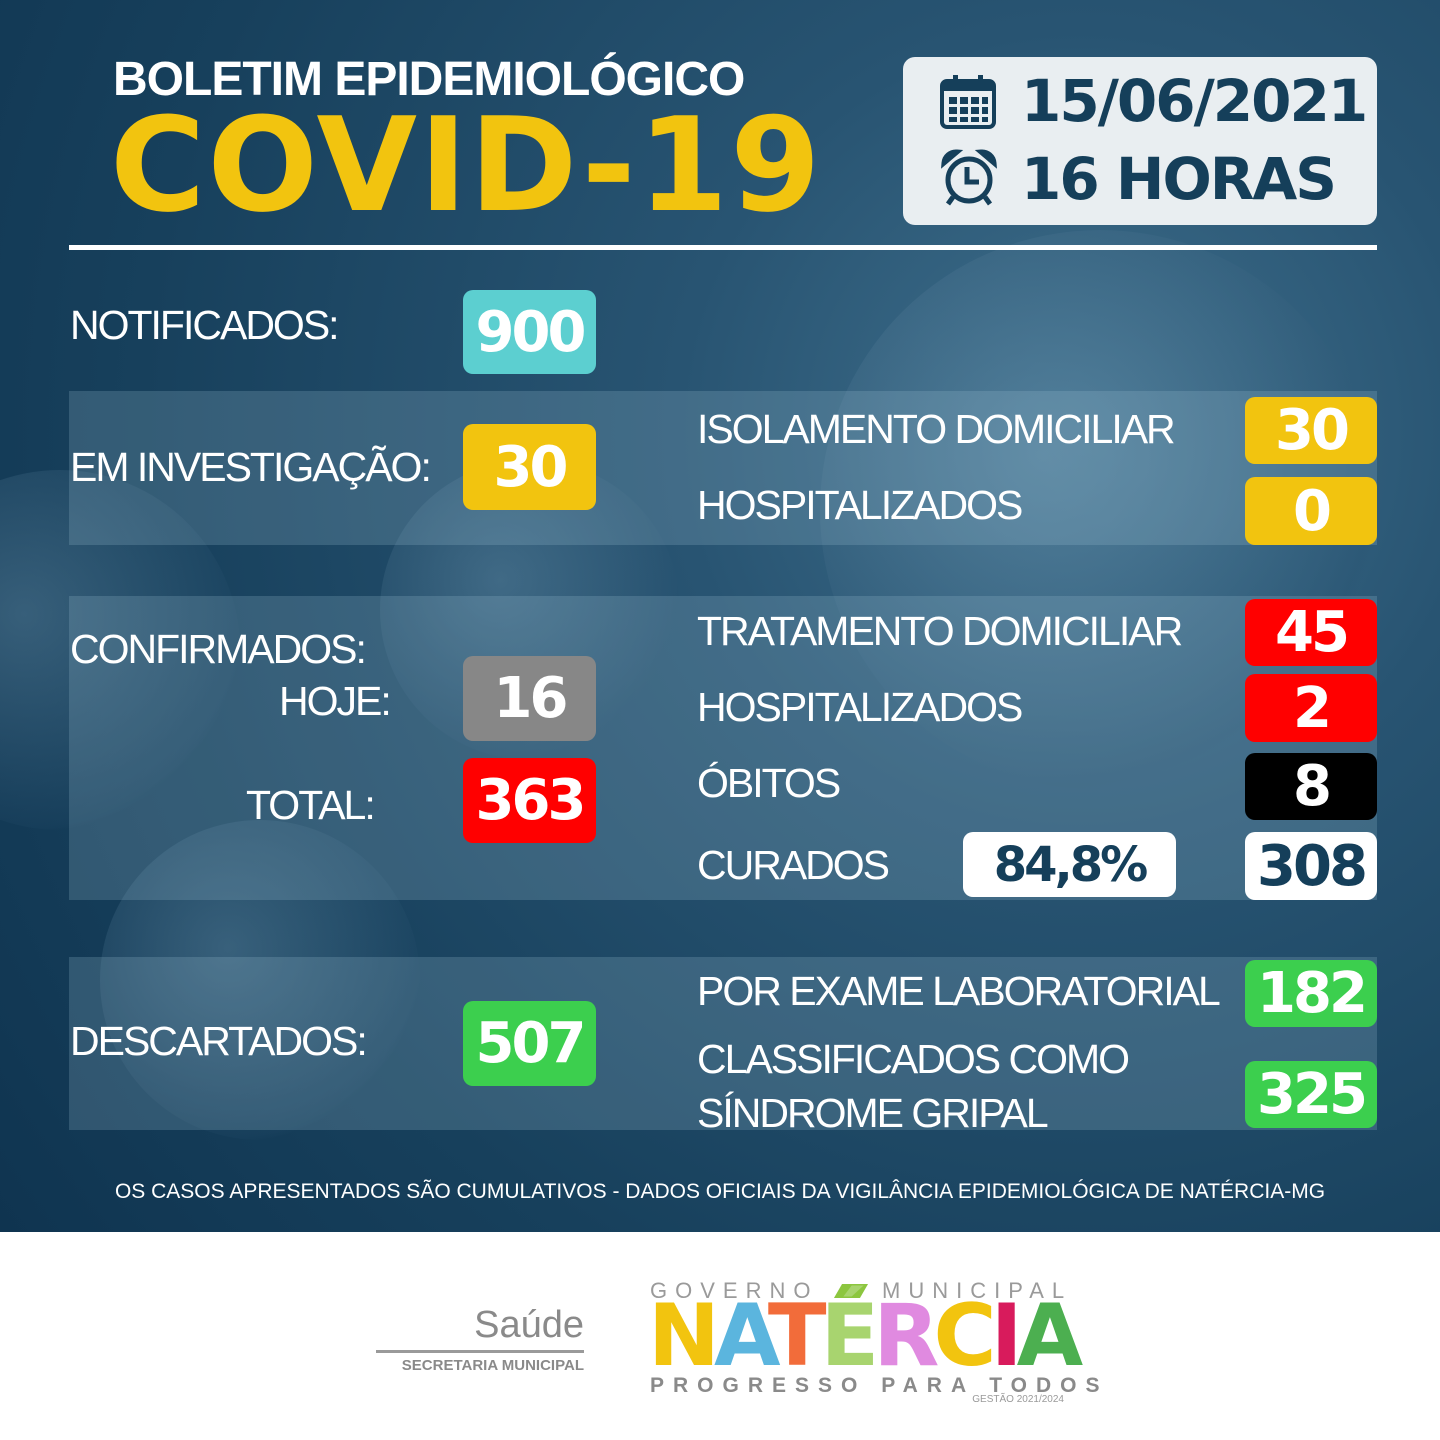 The height and width of the screenshot is (1440, 1440). Describe the element at coordinates (335, 701) in the screenshot. I see `hoje-label: HOJE:` at that location.